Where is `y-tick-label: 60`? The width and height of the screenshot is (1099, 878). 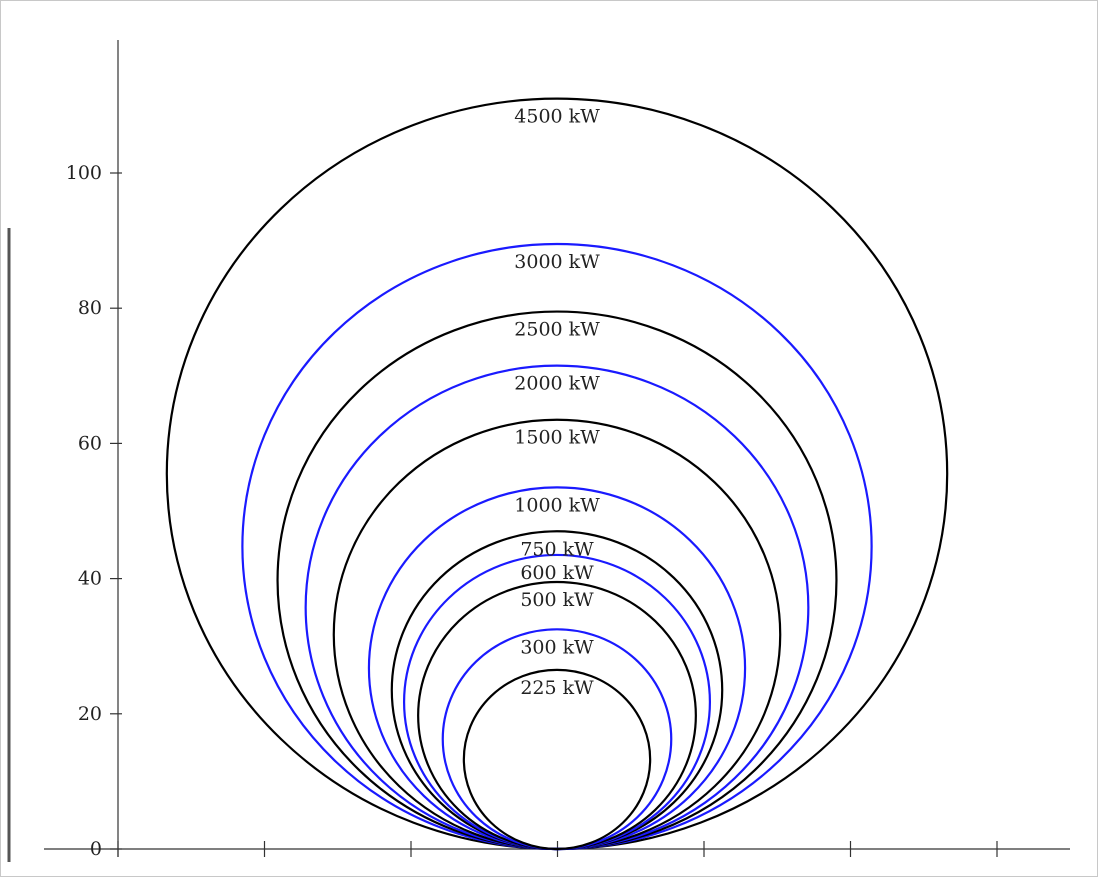
y-tick-label: 60 is located at coordinates (90, 443).